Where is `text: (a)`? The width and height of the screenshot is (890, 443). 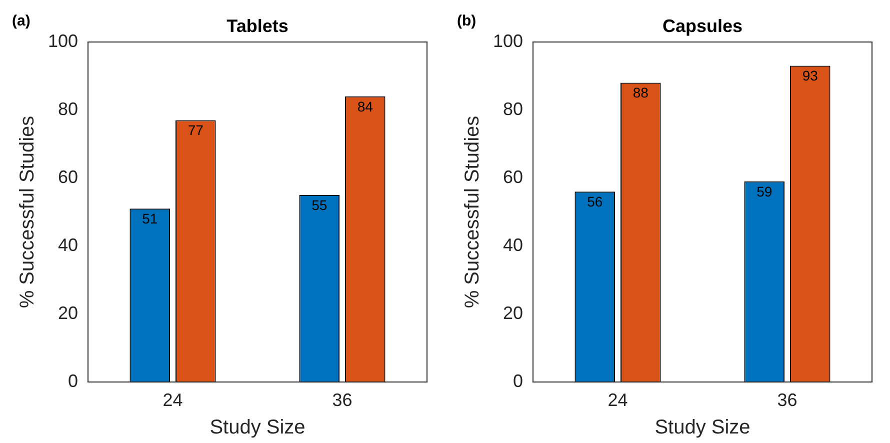 text: (a) is located at coordinates (21, 21).